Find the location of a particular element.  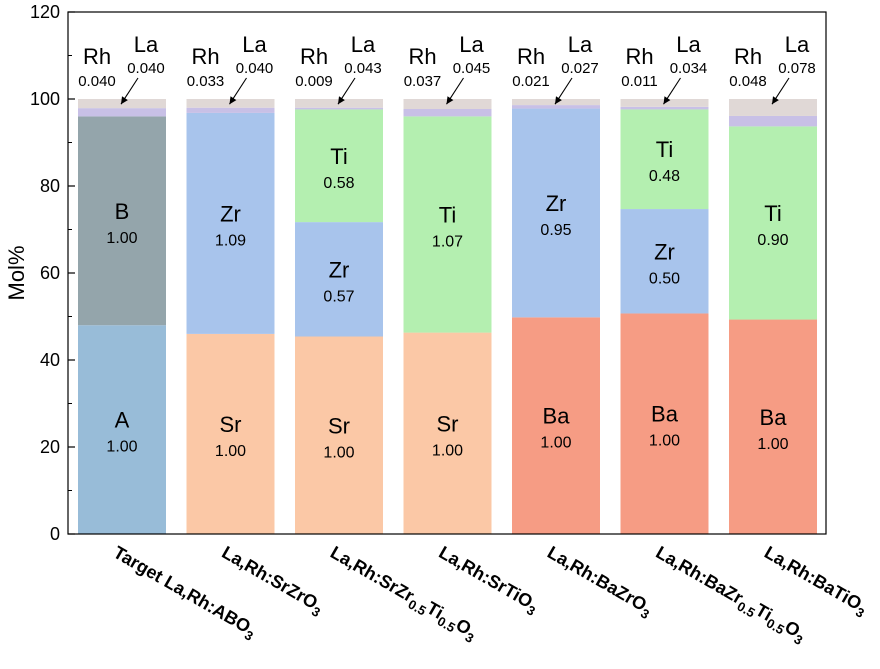

segment-element-label: A is located at coordinates (122, 420).